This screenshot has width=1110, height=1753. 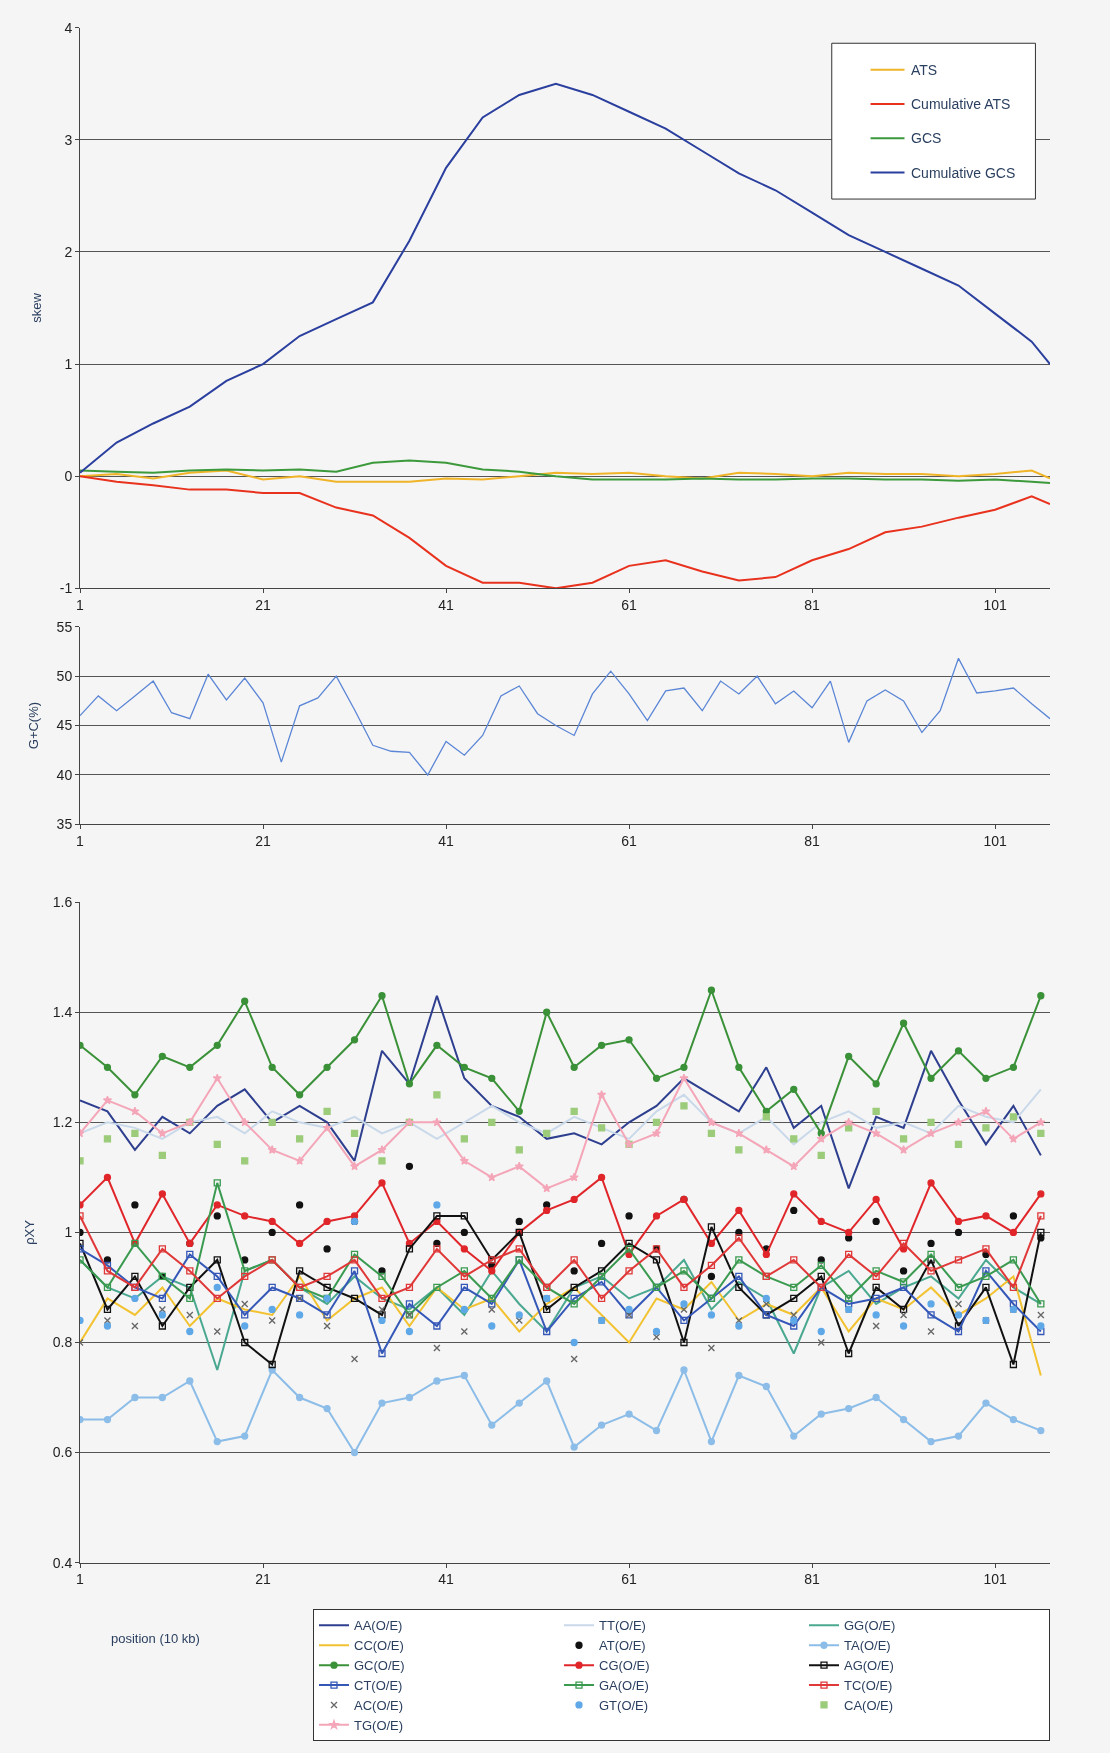 What do you see at coordinates (870, 1626) in the screenshot?
I see `legend-label: GG(O/E)` at bounding box center [870, 1626].